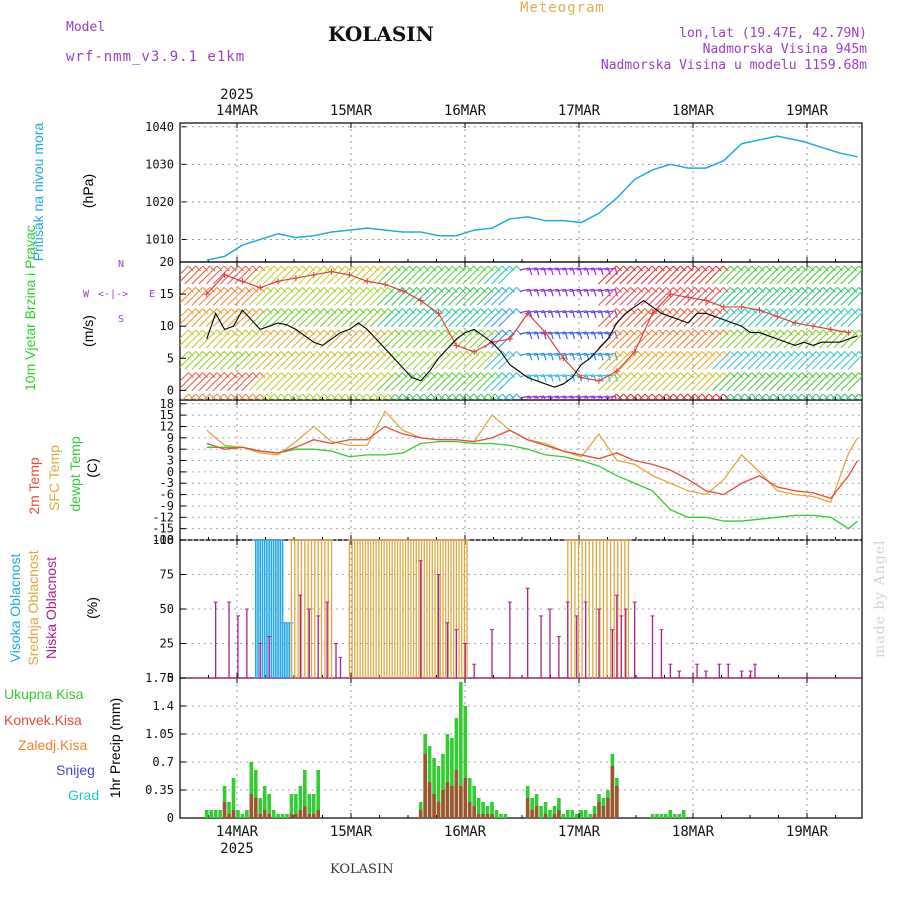 The image size is (900, 900). I want to click on chart-type-label: Meteogram, so click(562, 8).